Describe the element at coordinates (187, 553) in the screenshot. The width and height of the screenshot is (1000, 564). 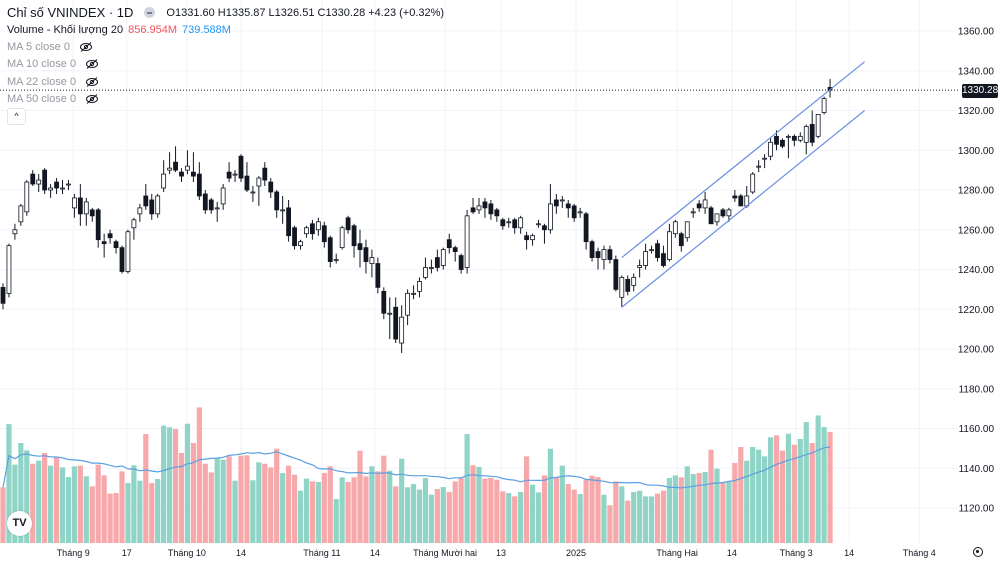
I see `time-tick-label: Tháng 10` at that location.